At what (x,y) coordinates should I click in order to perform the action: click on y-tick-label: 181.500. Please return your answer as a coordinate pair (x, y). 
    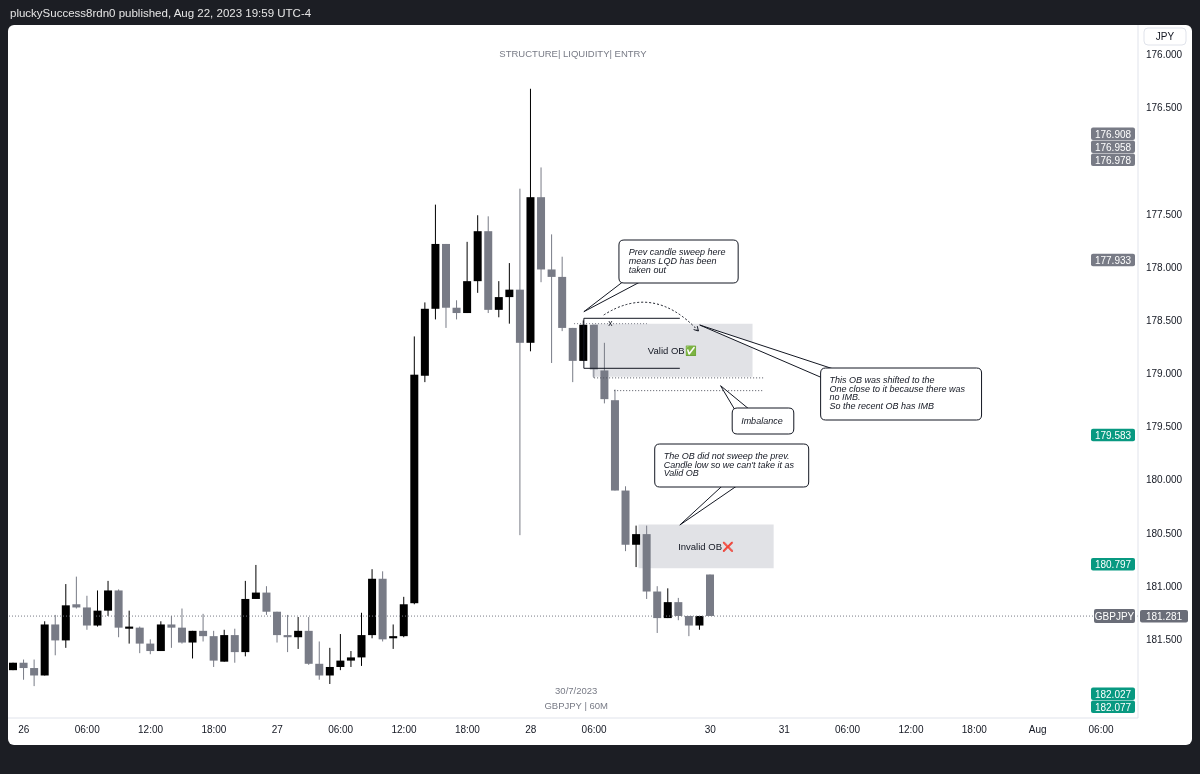
    Looking at the image, I should click on (1164, 639).